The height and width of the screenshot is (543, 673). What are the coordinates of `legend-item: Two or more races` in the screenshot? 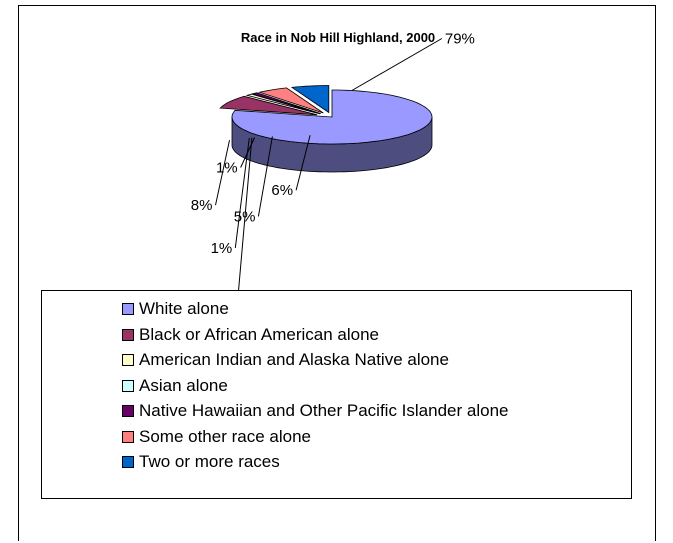 It's located at (201, 462).